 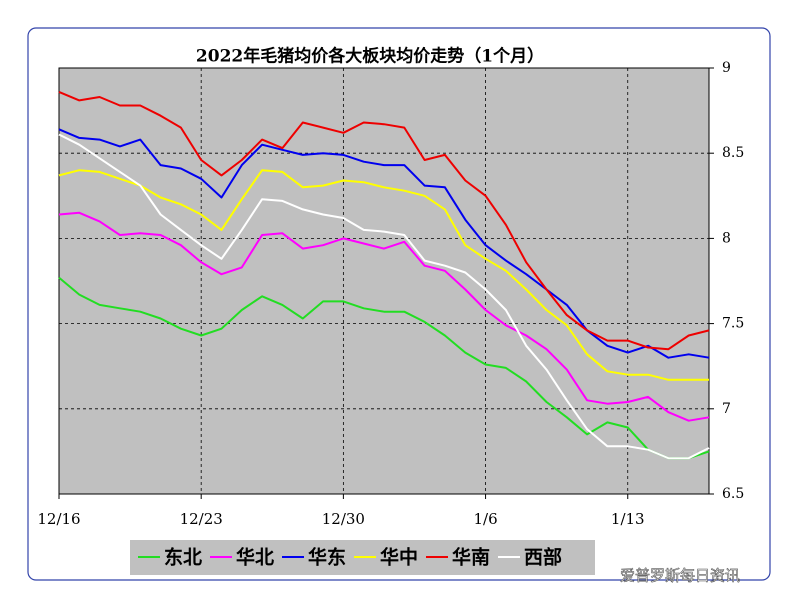 I want to click on legend-label: 西部, so click(x=543, y=557).